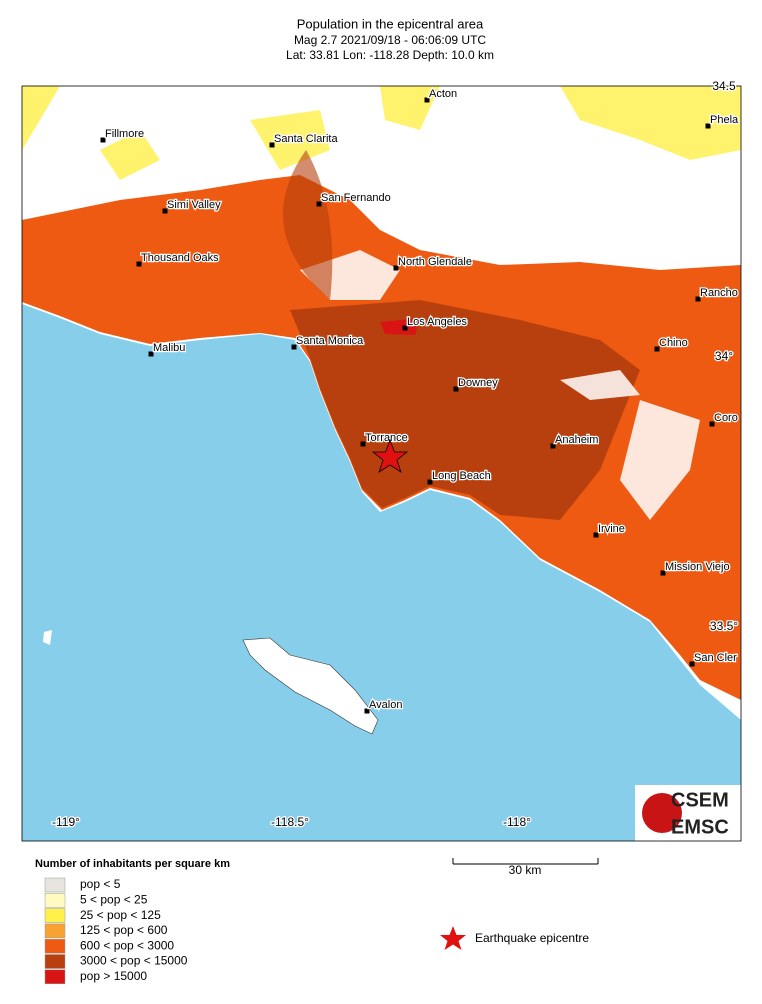 The image size is (762, 1004). I want to click on dense-urban-area, so click(465, 410).